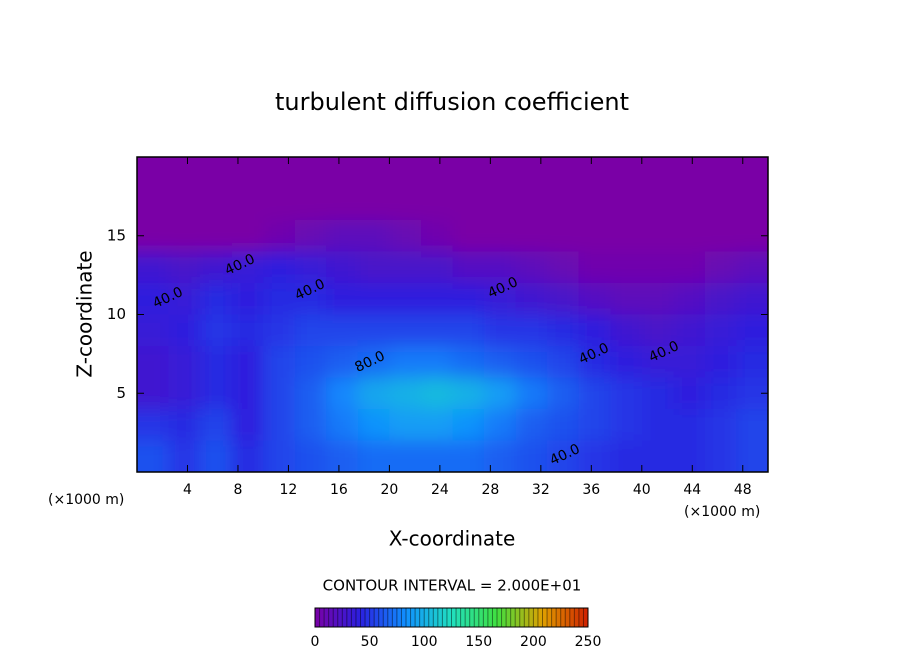 Image resolution: width=904 pixels, height=658 pixels. What do you see at coordinates (121, 393) in the screenshot?
I see `y-tick-label: 5` at bounding box center [121, 393].